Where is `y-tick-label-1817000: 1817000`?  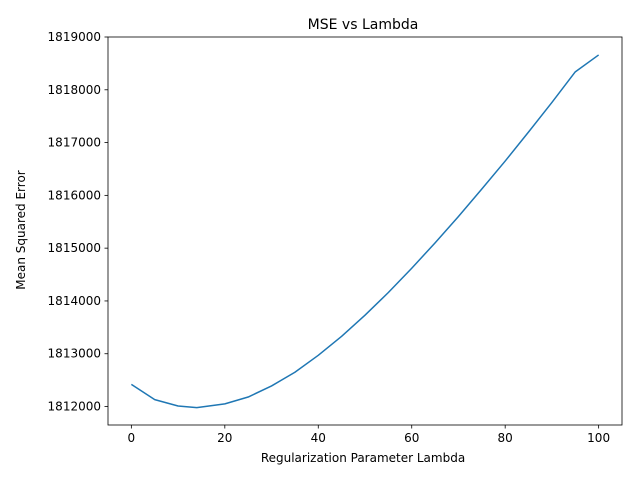 y-tick-label-1817000: 1817000 is located at coordinates (74, 143).